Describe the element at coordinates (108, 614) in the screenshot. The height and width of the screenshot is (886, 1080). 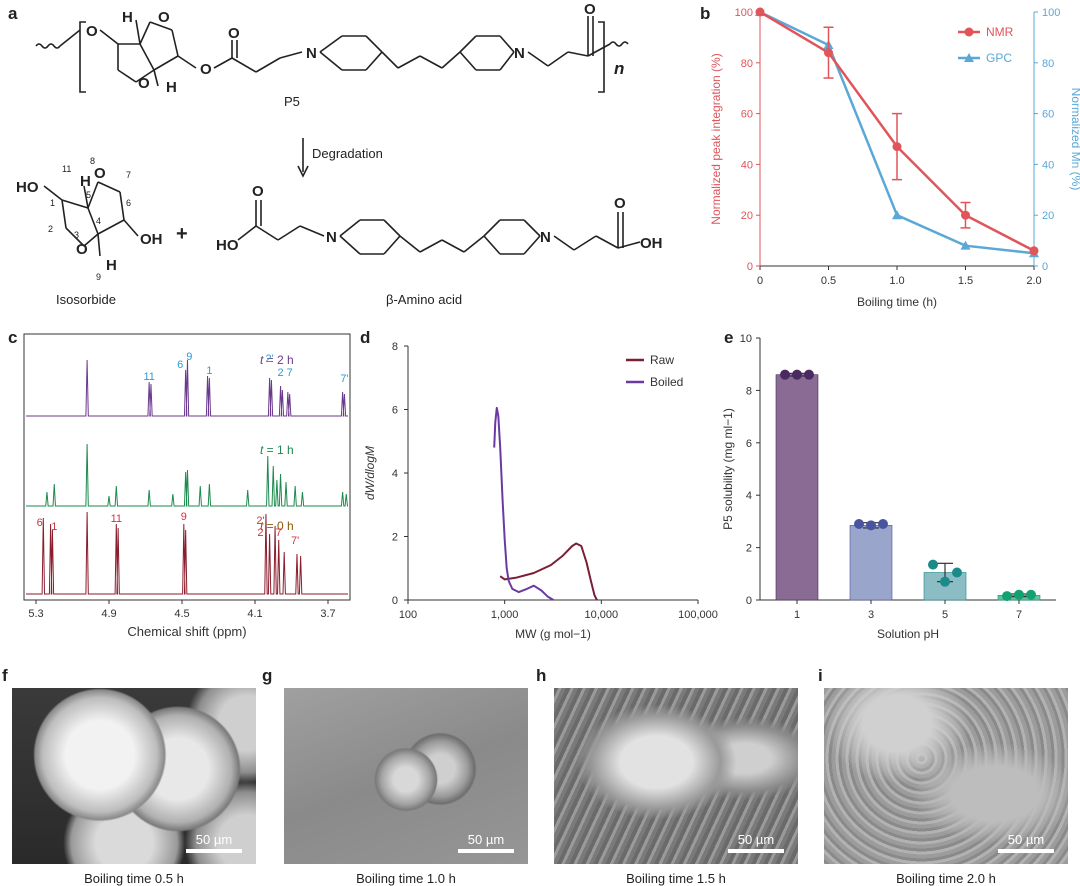
I see `x-tick-label: 4.9` at that location.